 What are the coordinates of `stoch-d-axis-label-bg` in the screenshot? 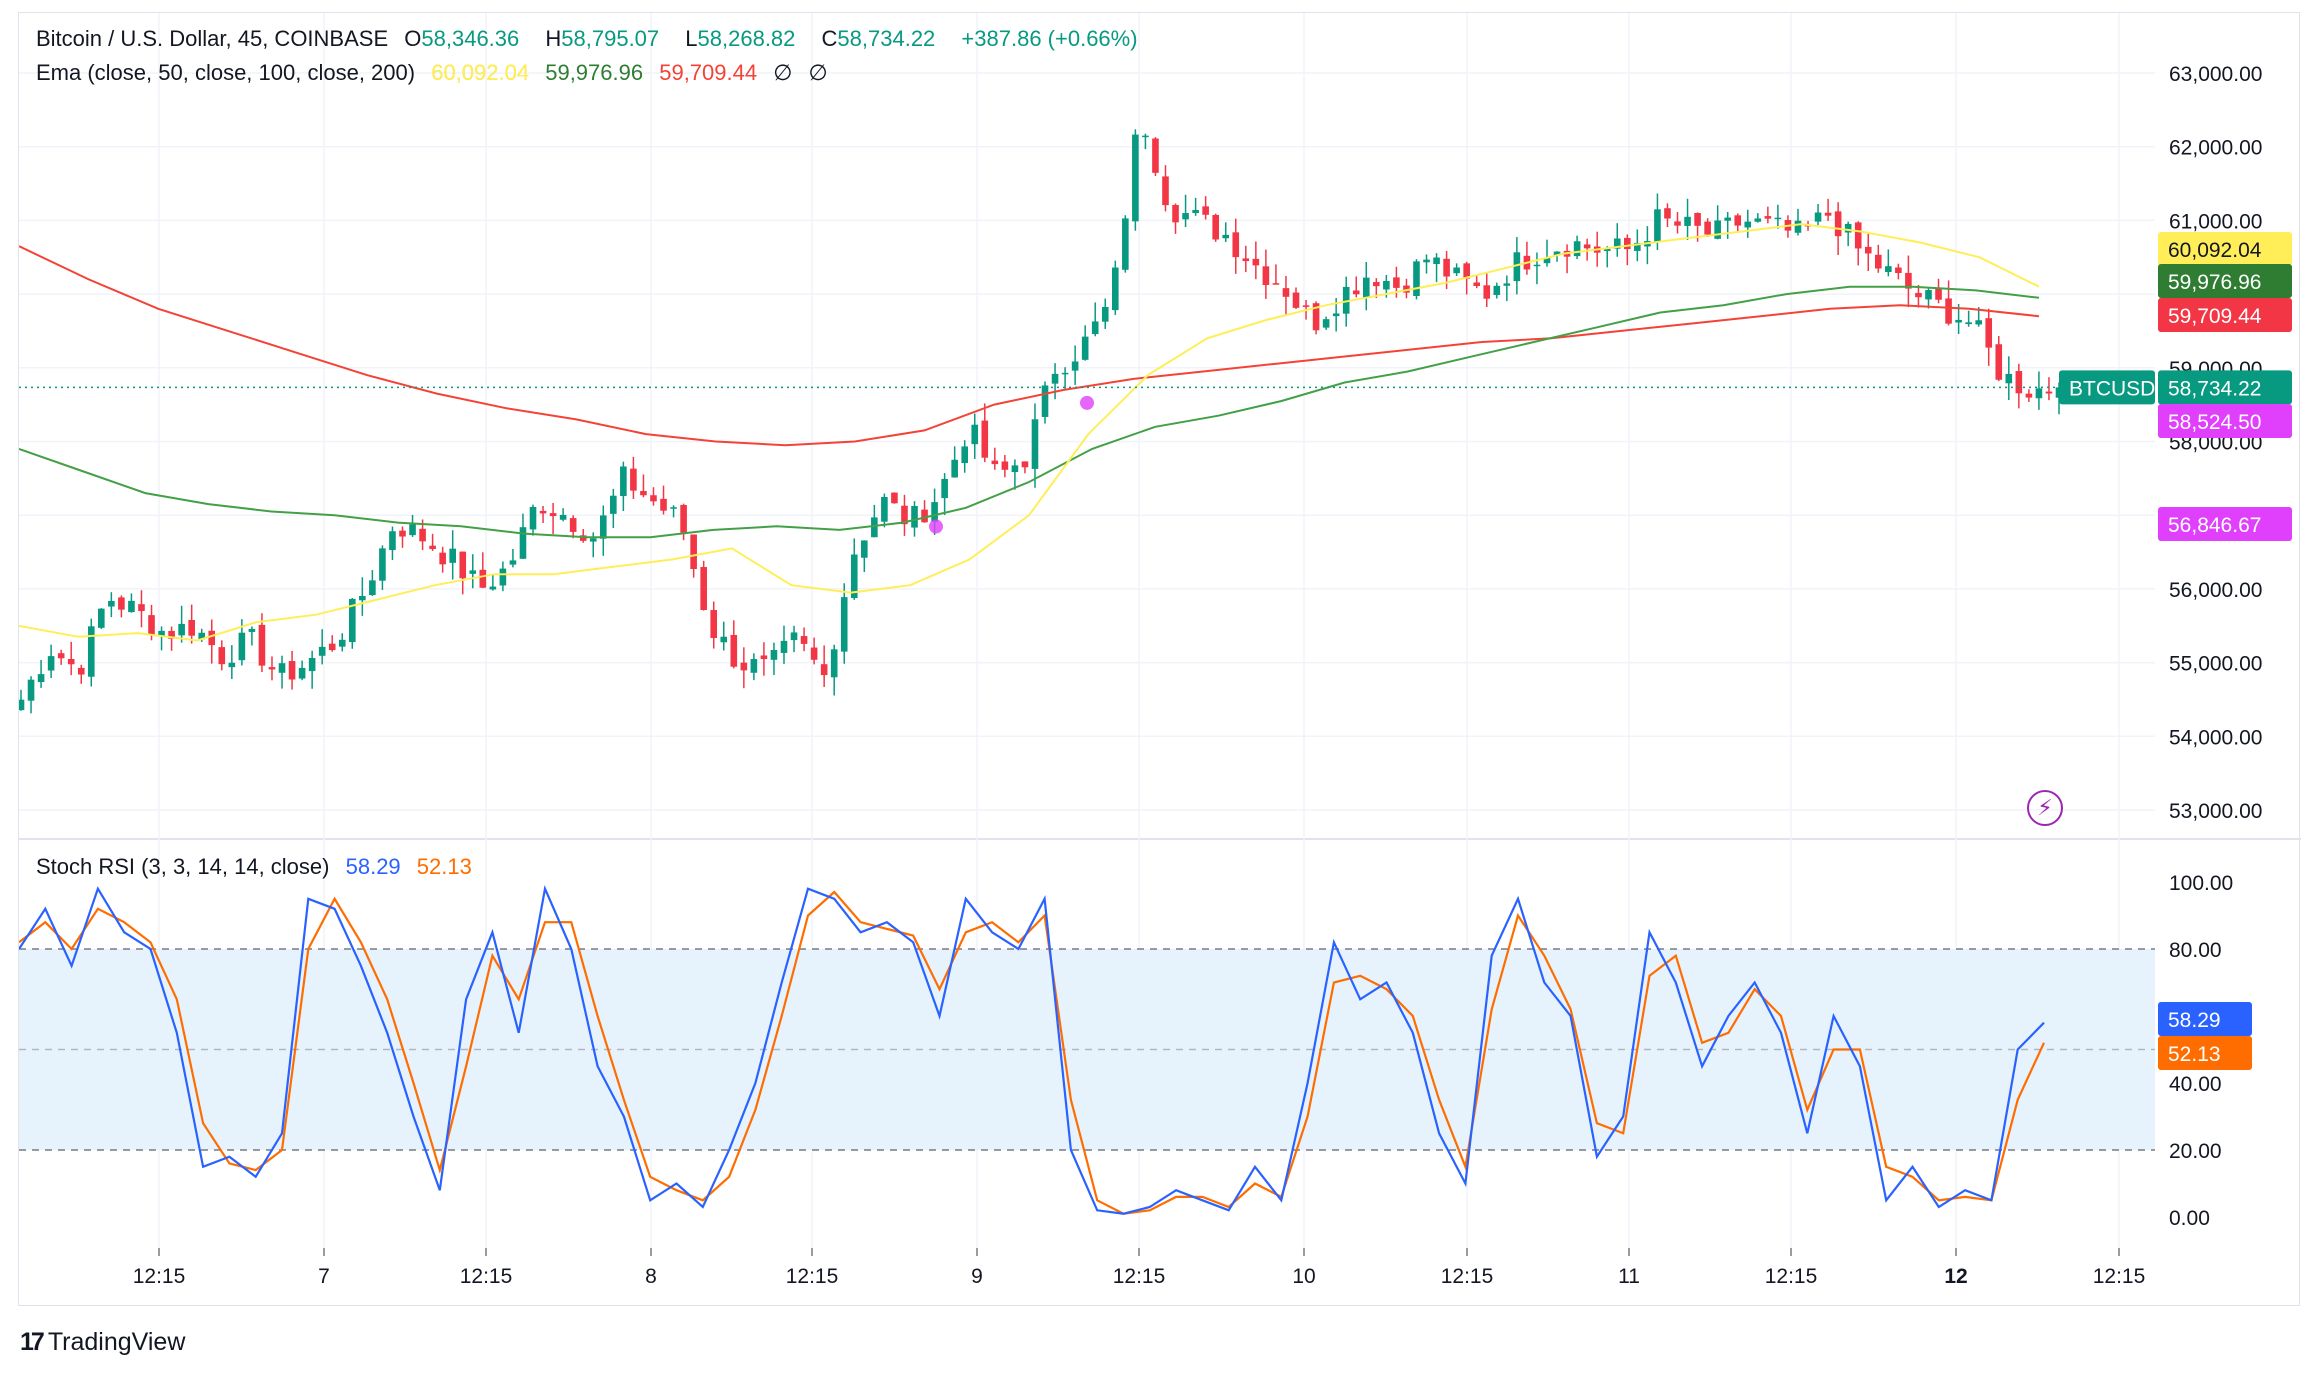 It's located at (2205, 1053).